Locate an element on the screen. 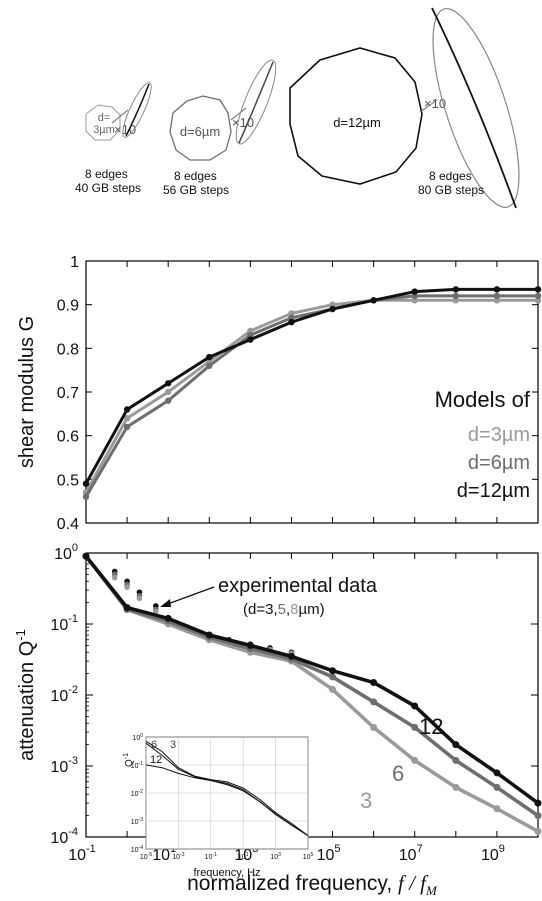  inset-curve-label-3: 3 is located at coordinates (173, 745).